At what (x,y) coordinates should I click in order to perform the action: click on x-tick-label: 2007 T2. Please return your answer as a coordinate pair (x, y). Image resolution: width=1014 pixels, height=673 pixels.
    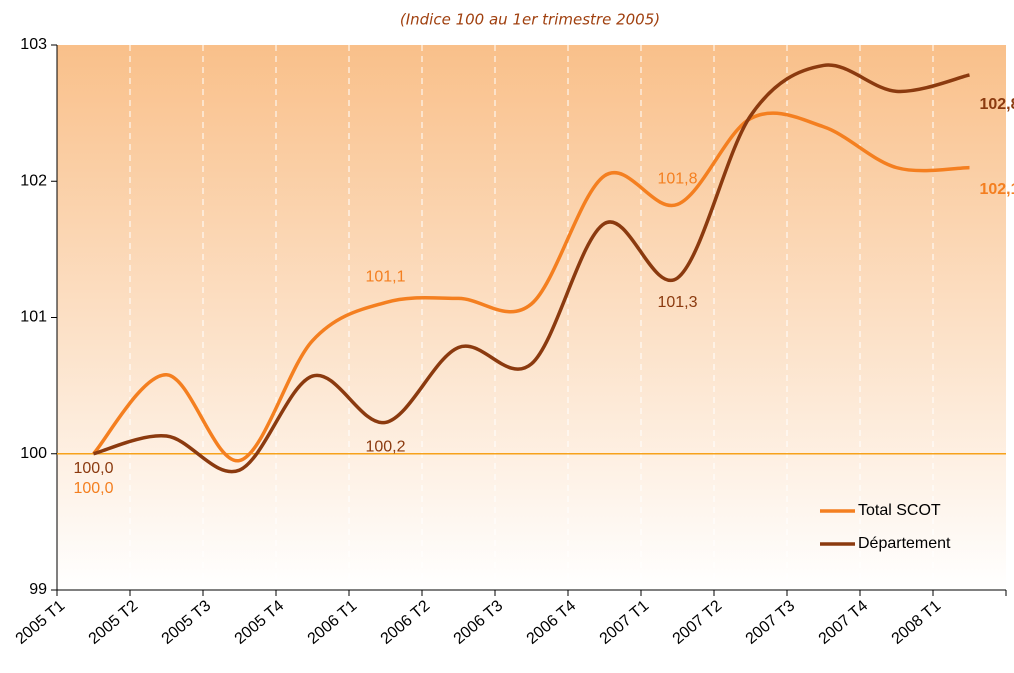
    Looking at the image, I should click on (698, 622).